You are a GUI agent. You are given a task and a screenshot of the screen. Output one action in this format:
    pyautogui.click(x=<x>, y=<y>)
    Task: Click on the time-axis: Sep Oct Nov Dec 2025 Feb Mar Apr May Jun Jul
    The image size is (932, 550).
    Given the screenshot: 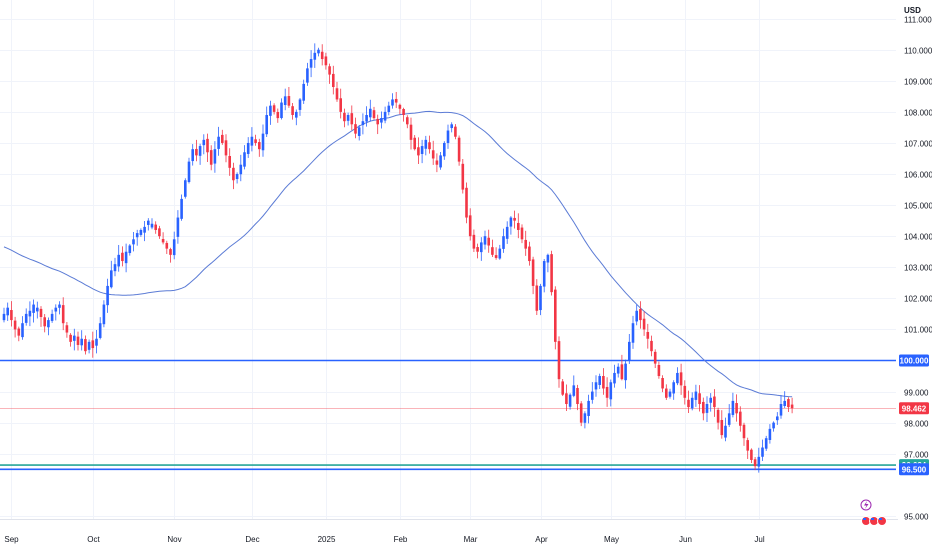 What is the action you would take?
    pyautogui.click(x=449, y=532)
    